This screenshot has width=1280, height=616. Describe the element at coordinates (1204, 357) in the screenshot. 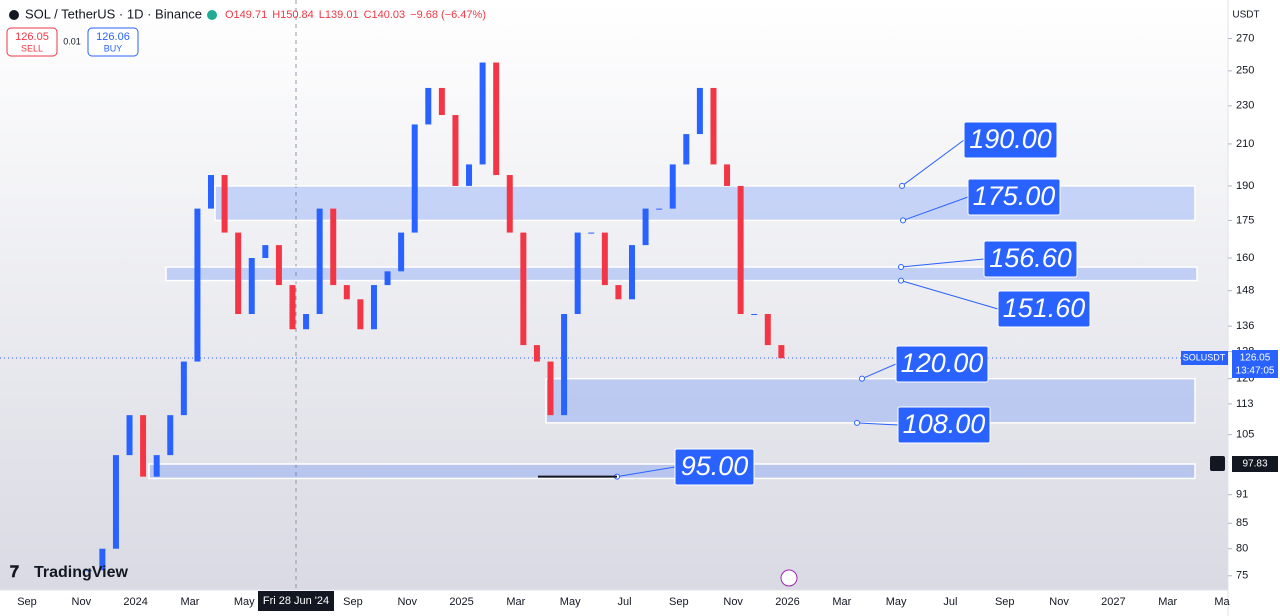

I see `ticker-tag: SOLUSDT` at that location.